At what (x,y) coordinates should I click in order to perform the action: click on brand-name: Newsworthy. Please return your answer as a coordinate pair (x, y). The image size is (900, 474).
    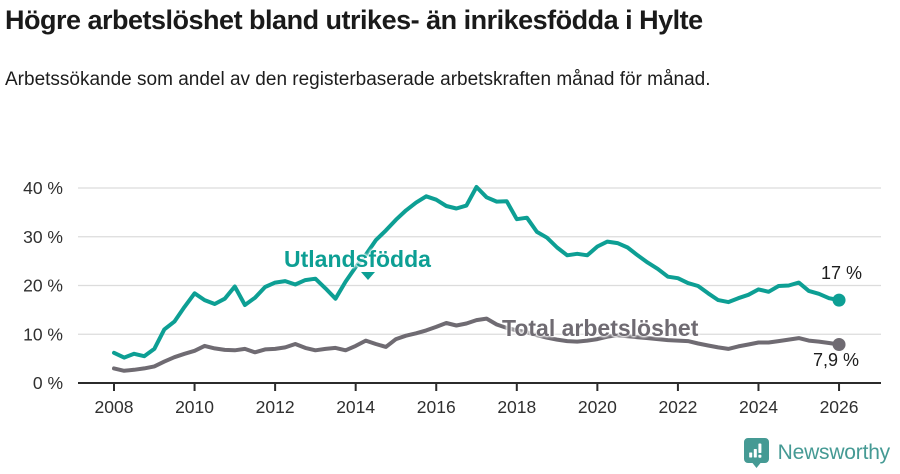
    Looking at the image, I should click on (834, 452).